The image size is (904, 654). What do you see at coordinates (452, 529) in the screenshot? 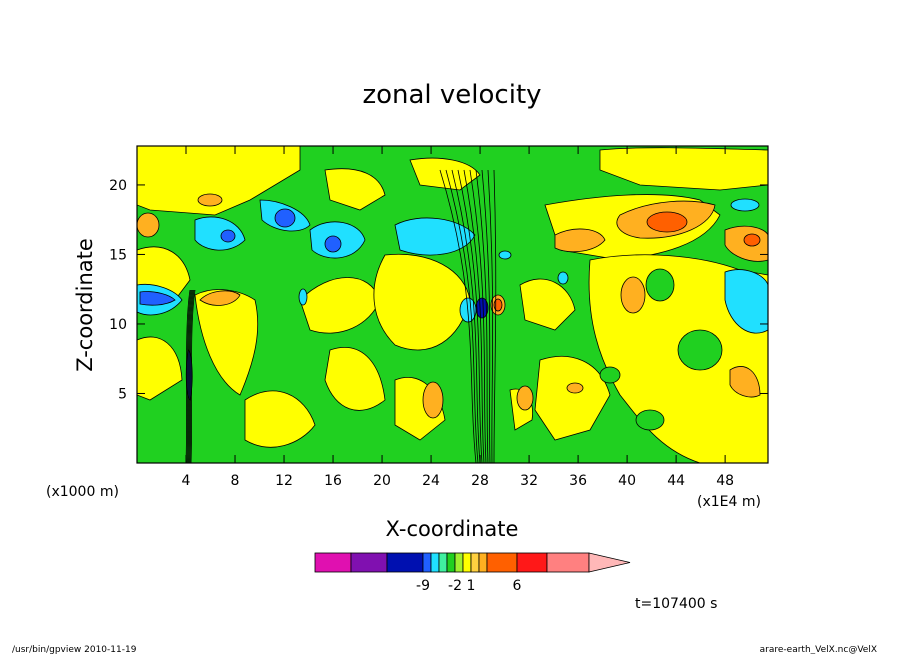
I see `x-axis-label: X-coordinate` at bounding box center [452, 529].